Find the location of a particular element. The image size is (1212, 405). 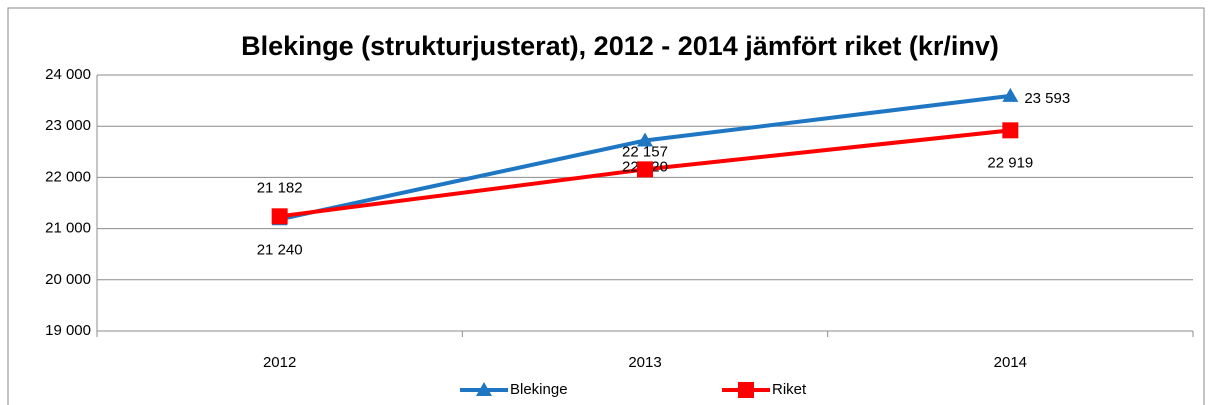

x-tick-label: 2013 is located at coordinates (644, 362).